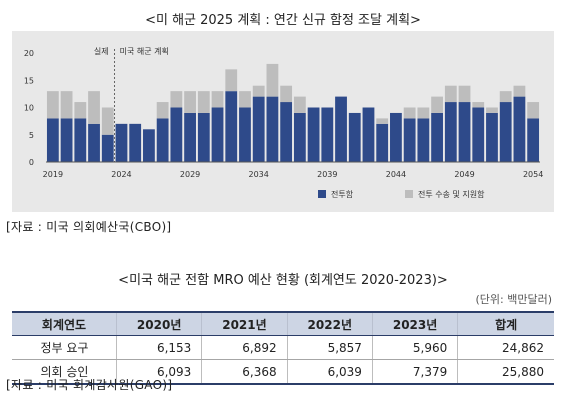 This screenshot has height=404, width=566. Describe the element at coordinates (414, 323) in the screenshot. I see `header-2023: 2023년` at that location.